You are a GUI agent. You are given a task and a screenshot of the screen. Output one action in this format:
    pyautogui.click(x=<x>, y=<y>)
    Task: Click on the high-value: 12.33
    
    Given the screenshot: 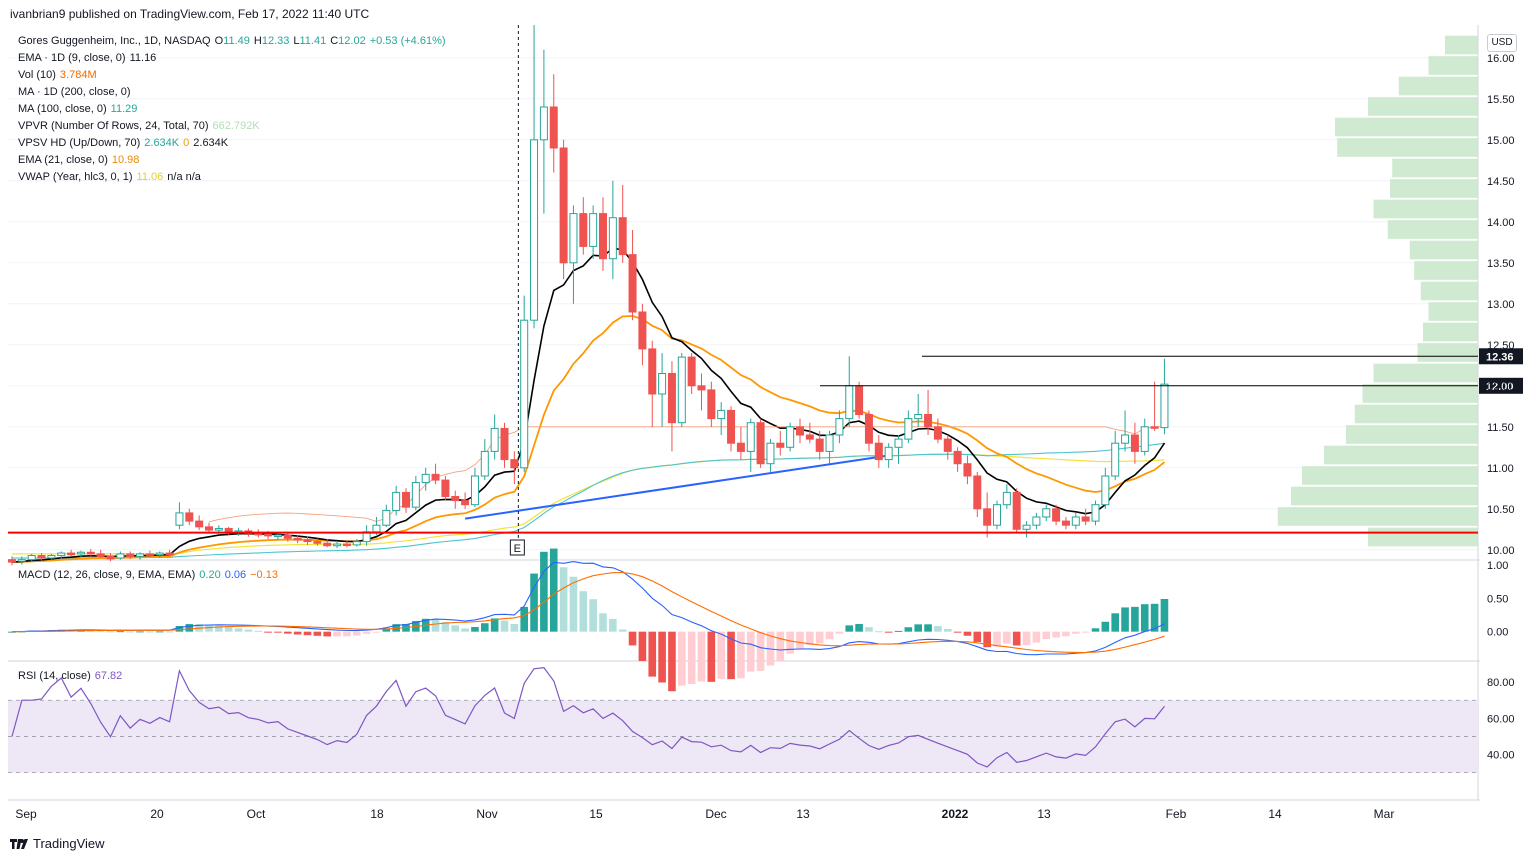 What is the action you would take?
    pyautogui.click(x=275, y=41)
    